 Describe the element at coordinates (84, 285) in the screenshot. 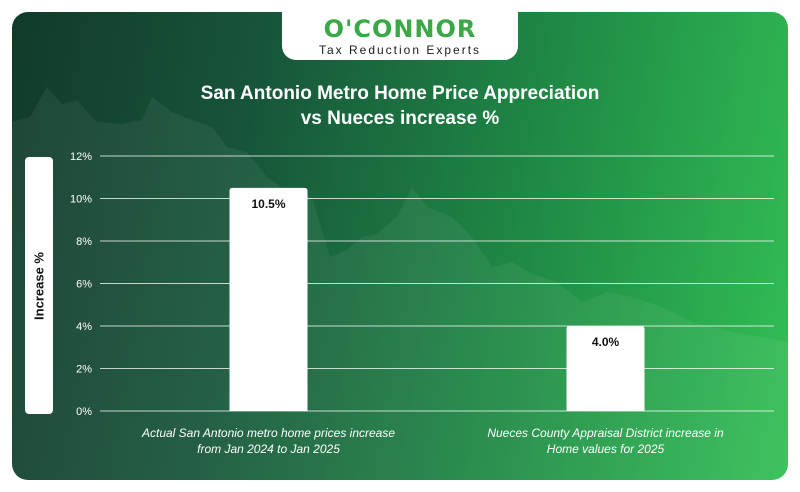

I see `y-tick-label: 6%` at that location.